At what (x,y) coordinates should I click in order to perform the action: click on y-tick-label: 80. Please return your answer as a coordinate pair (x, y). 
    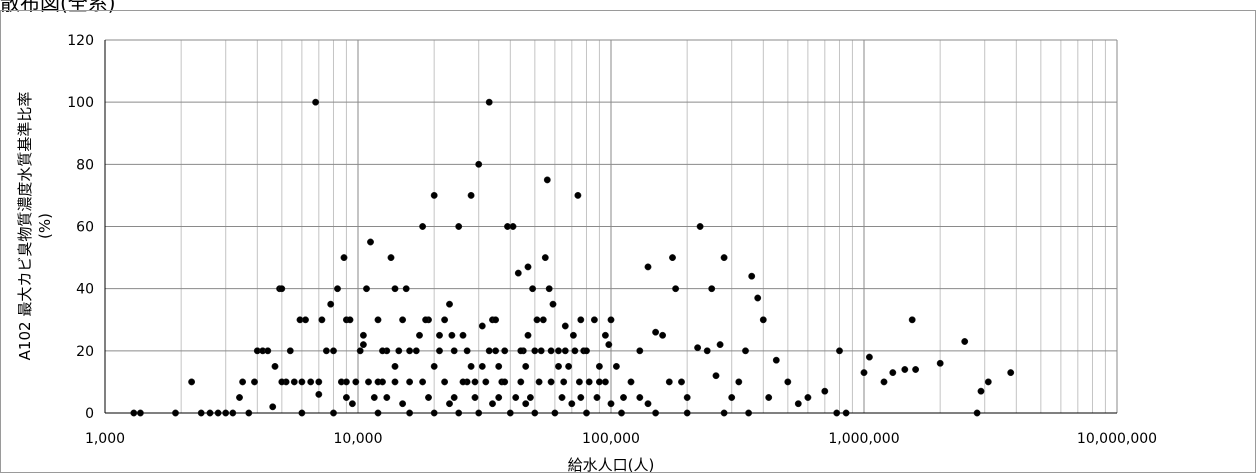
    Looking at the image, I should click on (85, 165).